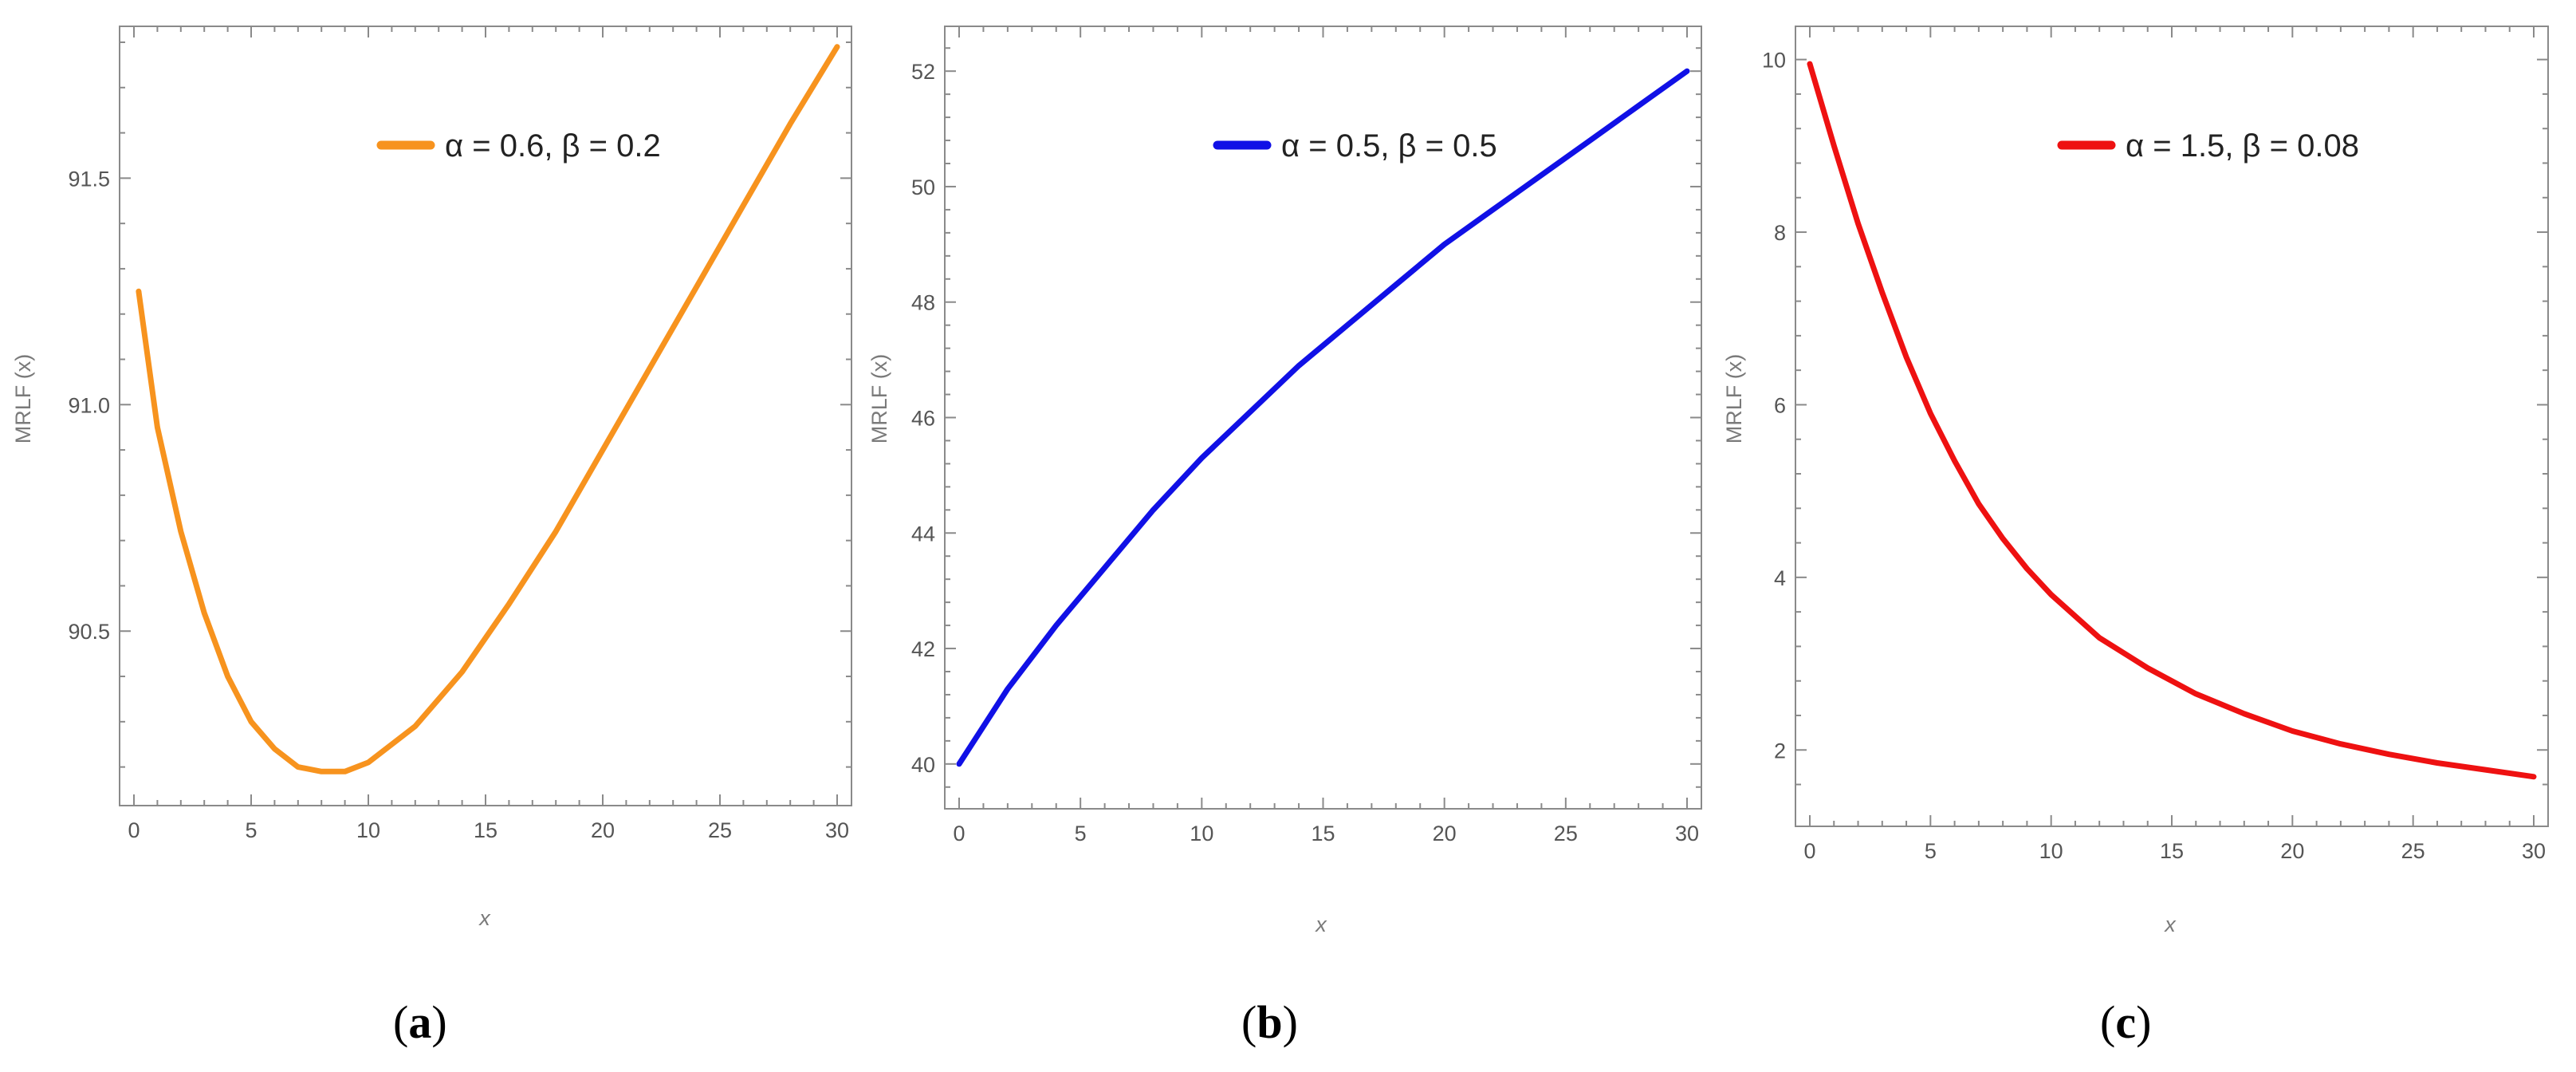 The height and width of the screenshot is (1072, 2576). Describe the element at coordinates (1774, 61) in the screenshot. I see `y-tick-label-c: 10` at that location.